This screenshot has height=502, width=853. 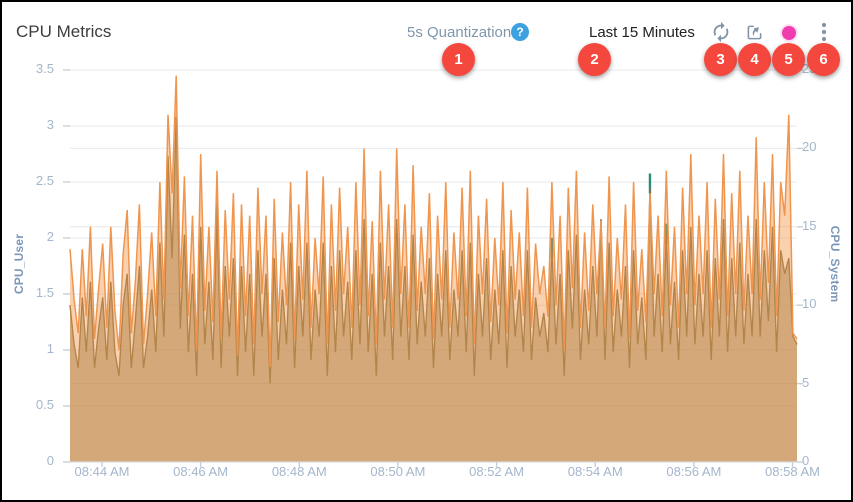 I want to click on page-title: CPU Metrics, so click(x=64, y=31).